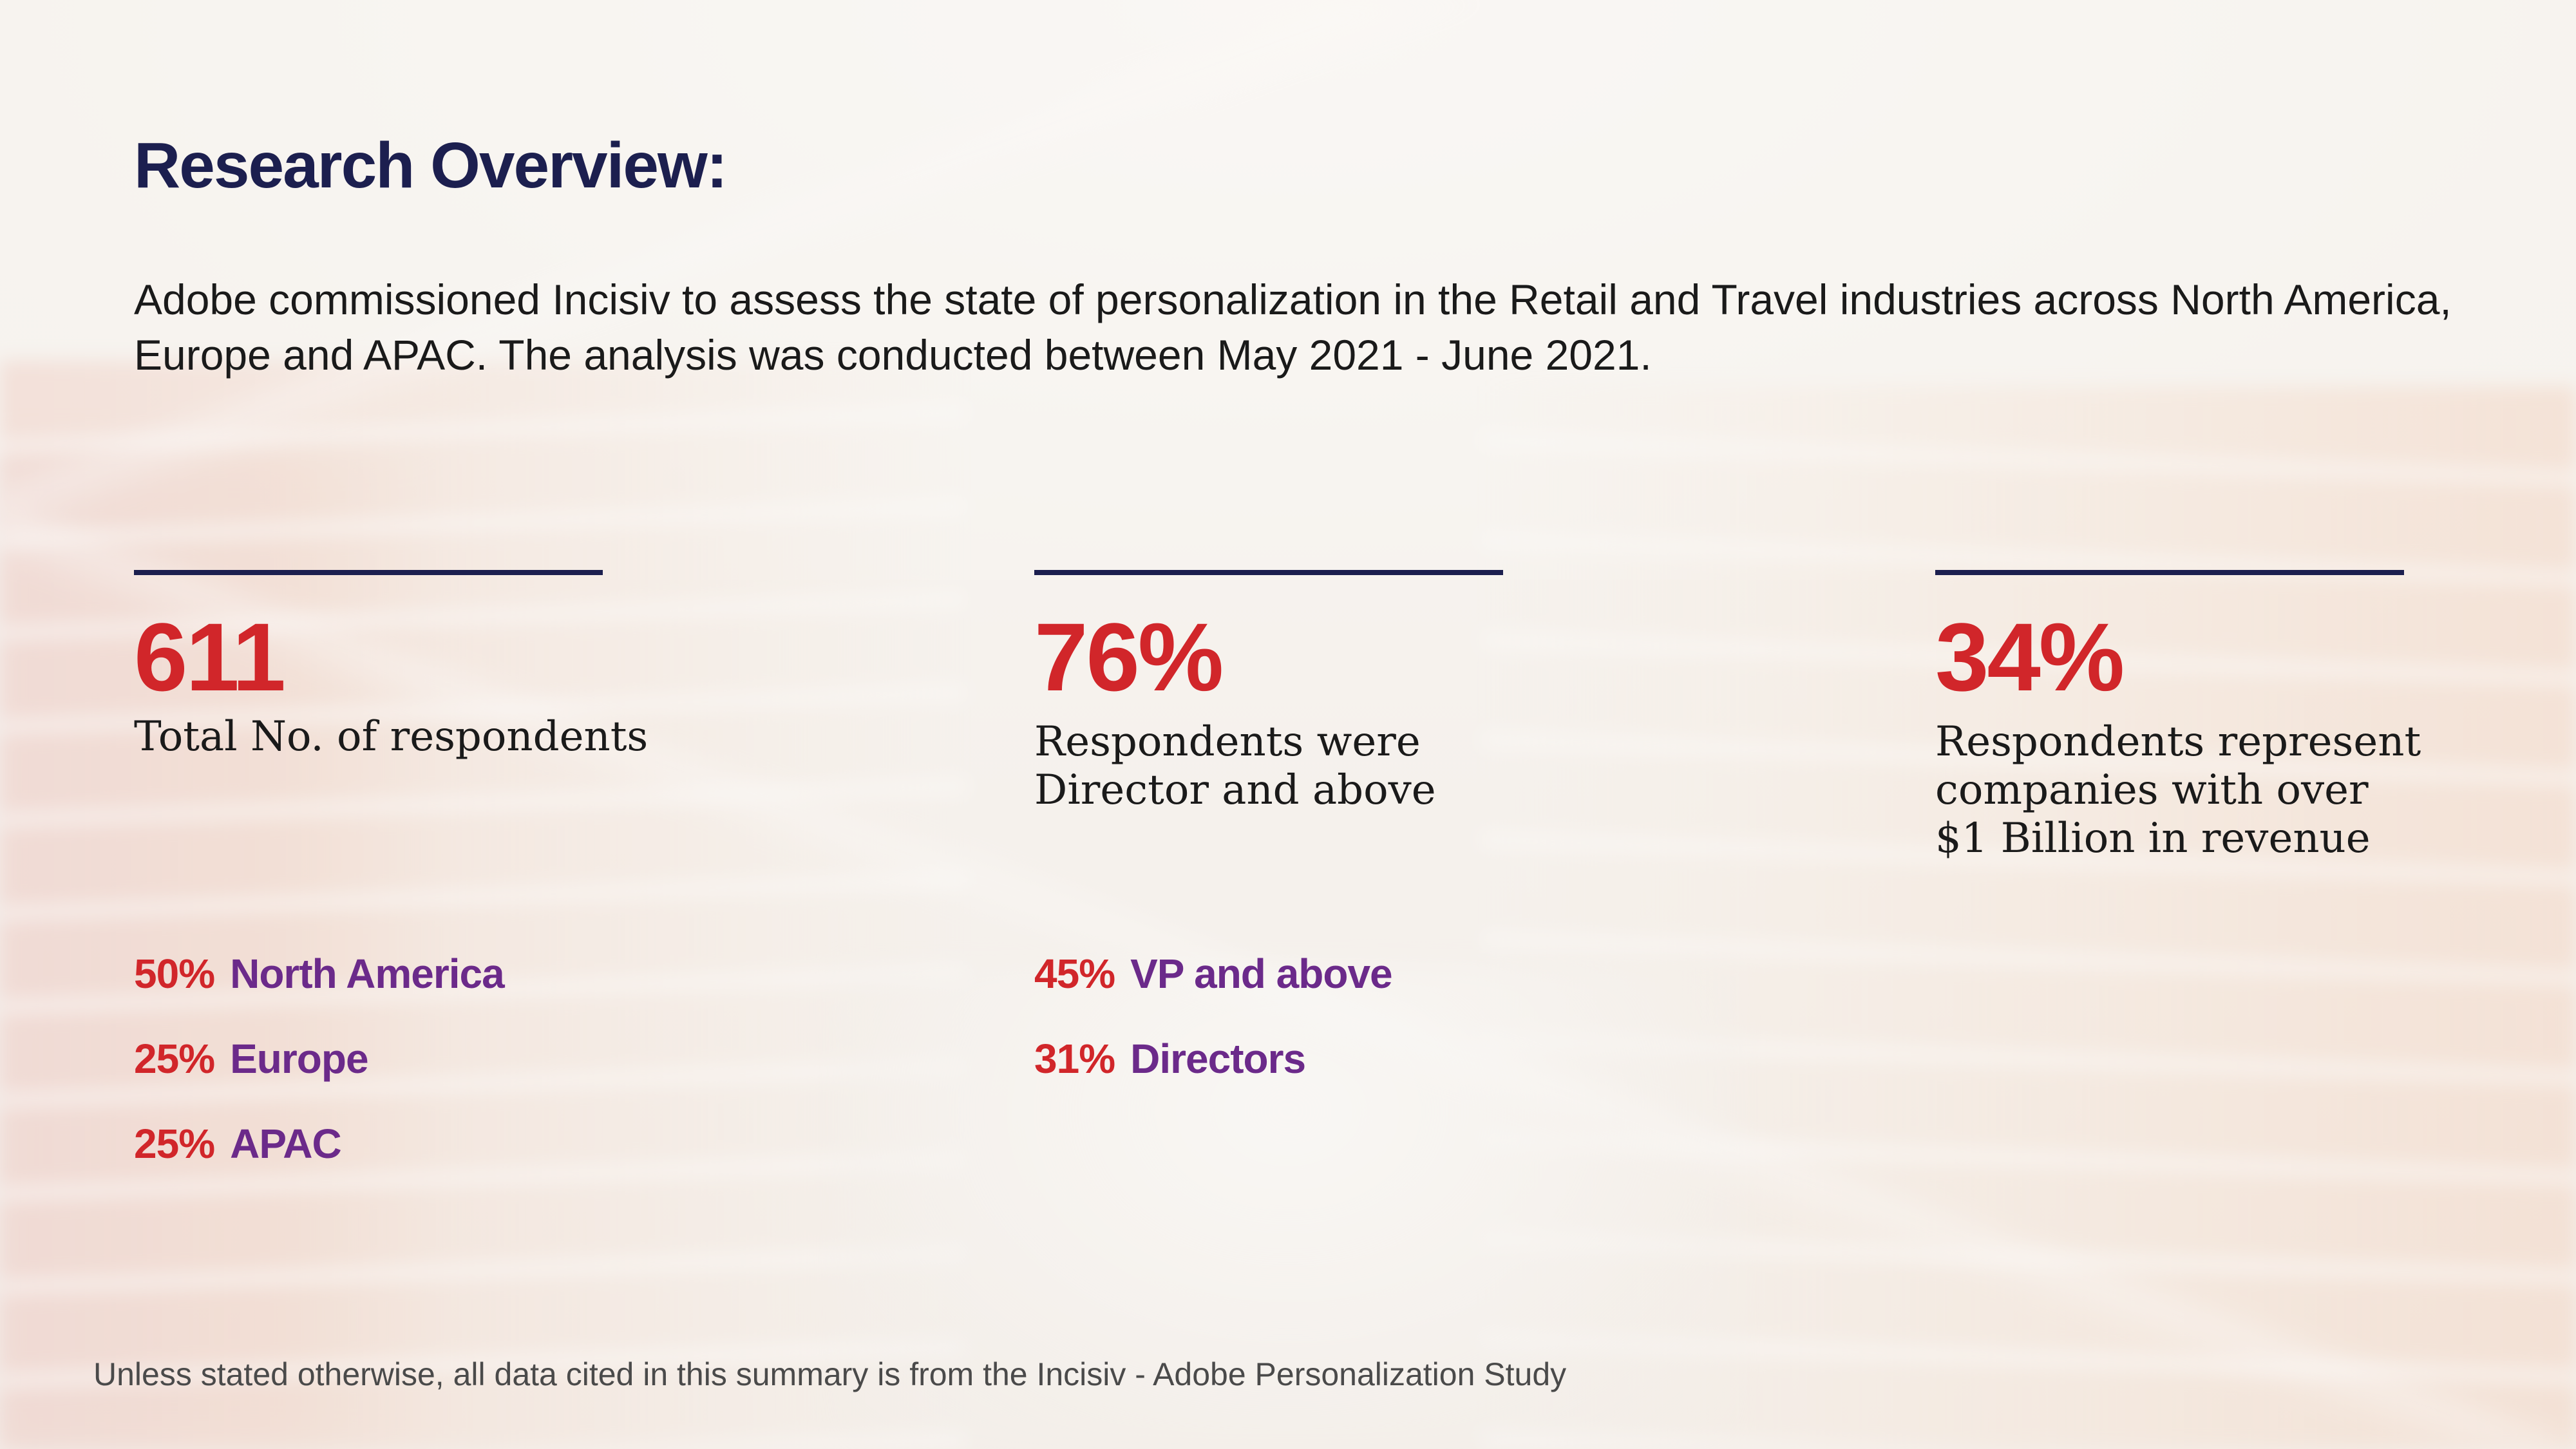 The image size is (2576, 1449). Describe the element at coordinates (1261, 974) in the screenshot. I see `breakdown-label: VP and above` at that location.